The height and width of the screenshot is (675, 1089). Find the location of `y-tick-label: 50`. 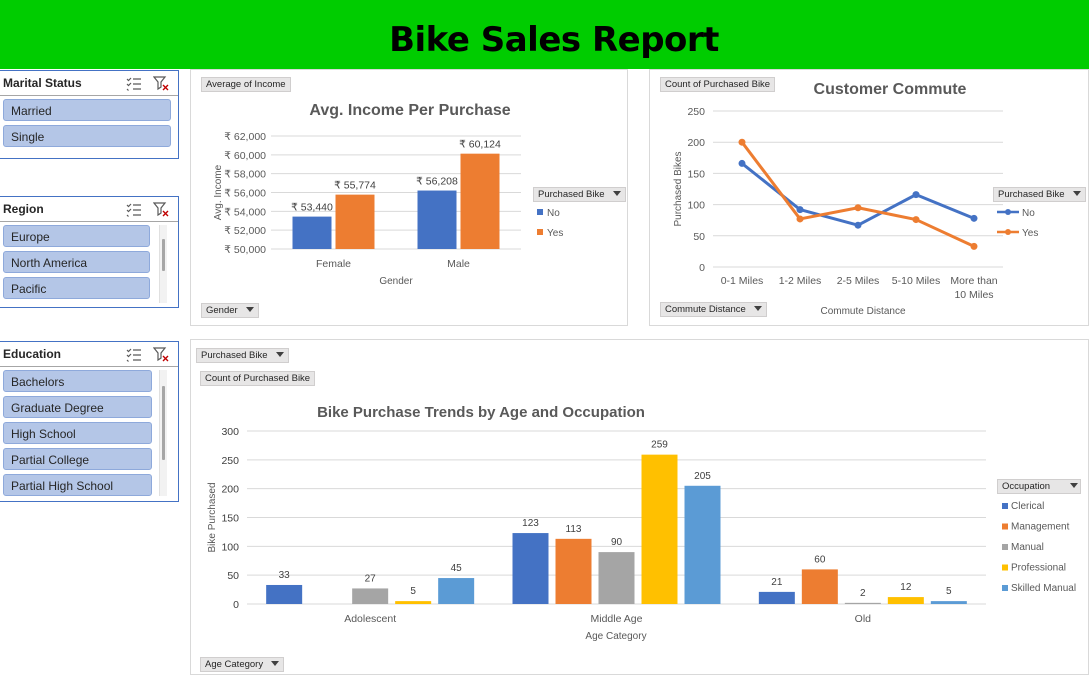

y-tick-label: 50 is located at coordinates (699, 237).